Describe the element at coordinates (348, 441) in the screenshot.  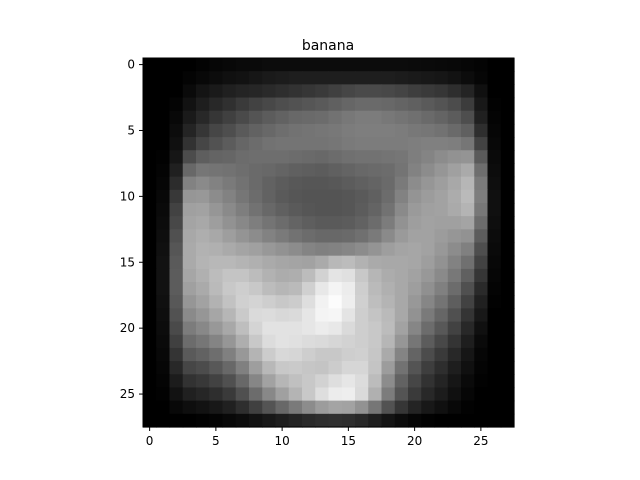
I see `x-tick-label: 15` at that location.